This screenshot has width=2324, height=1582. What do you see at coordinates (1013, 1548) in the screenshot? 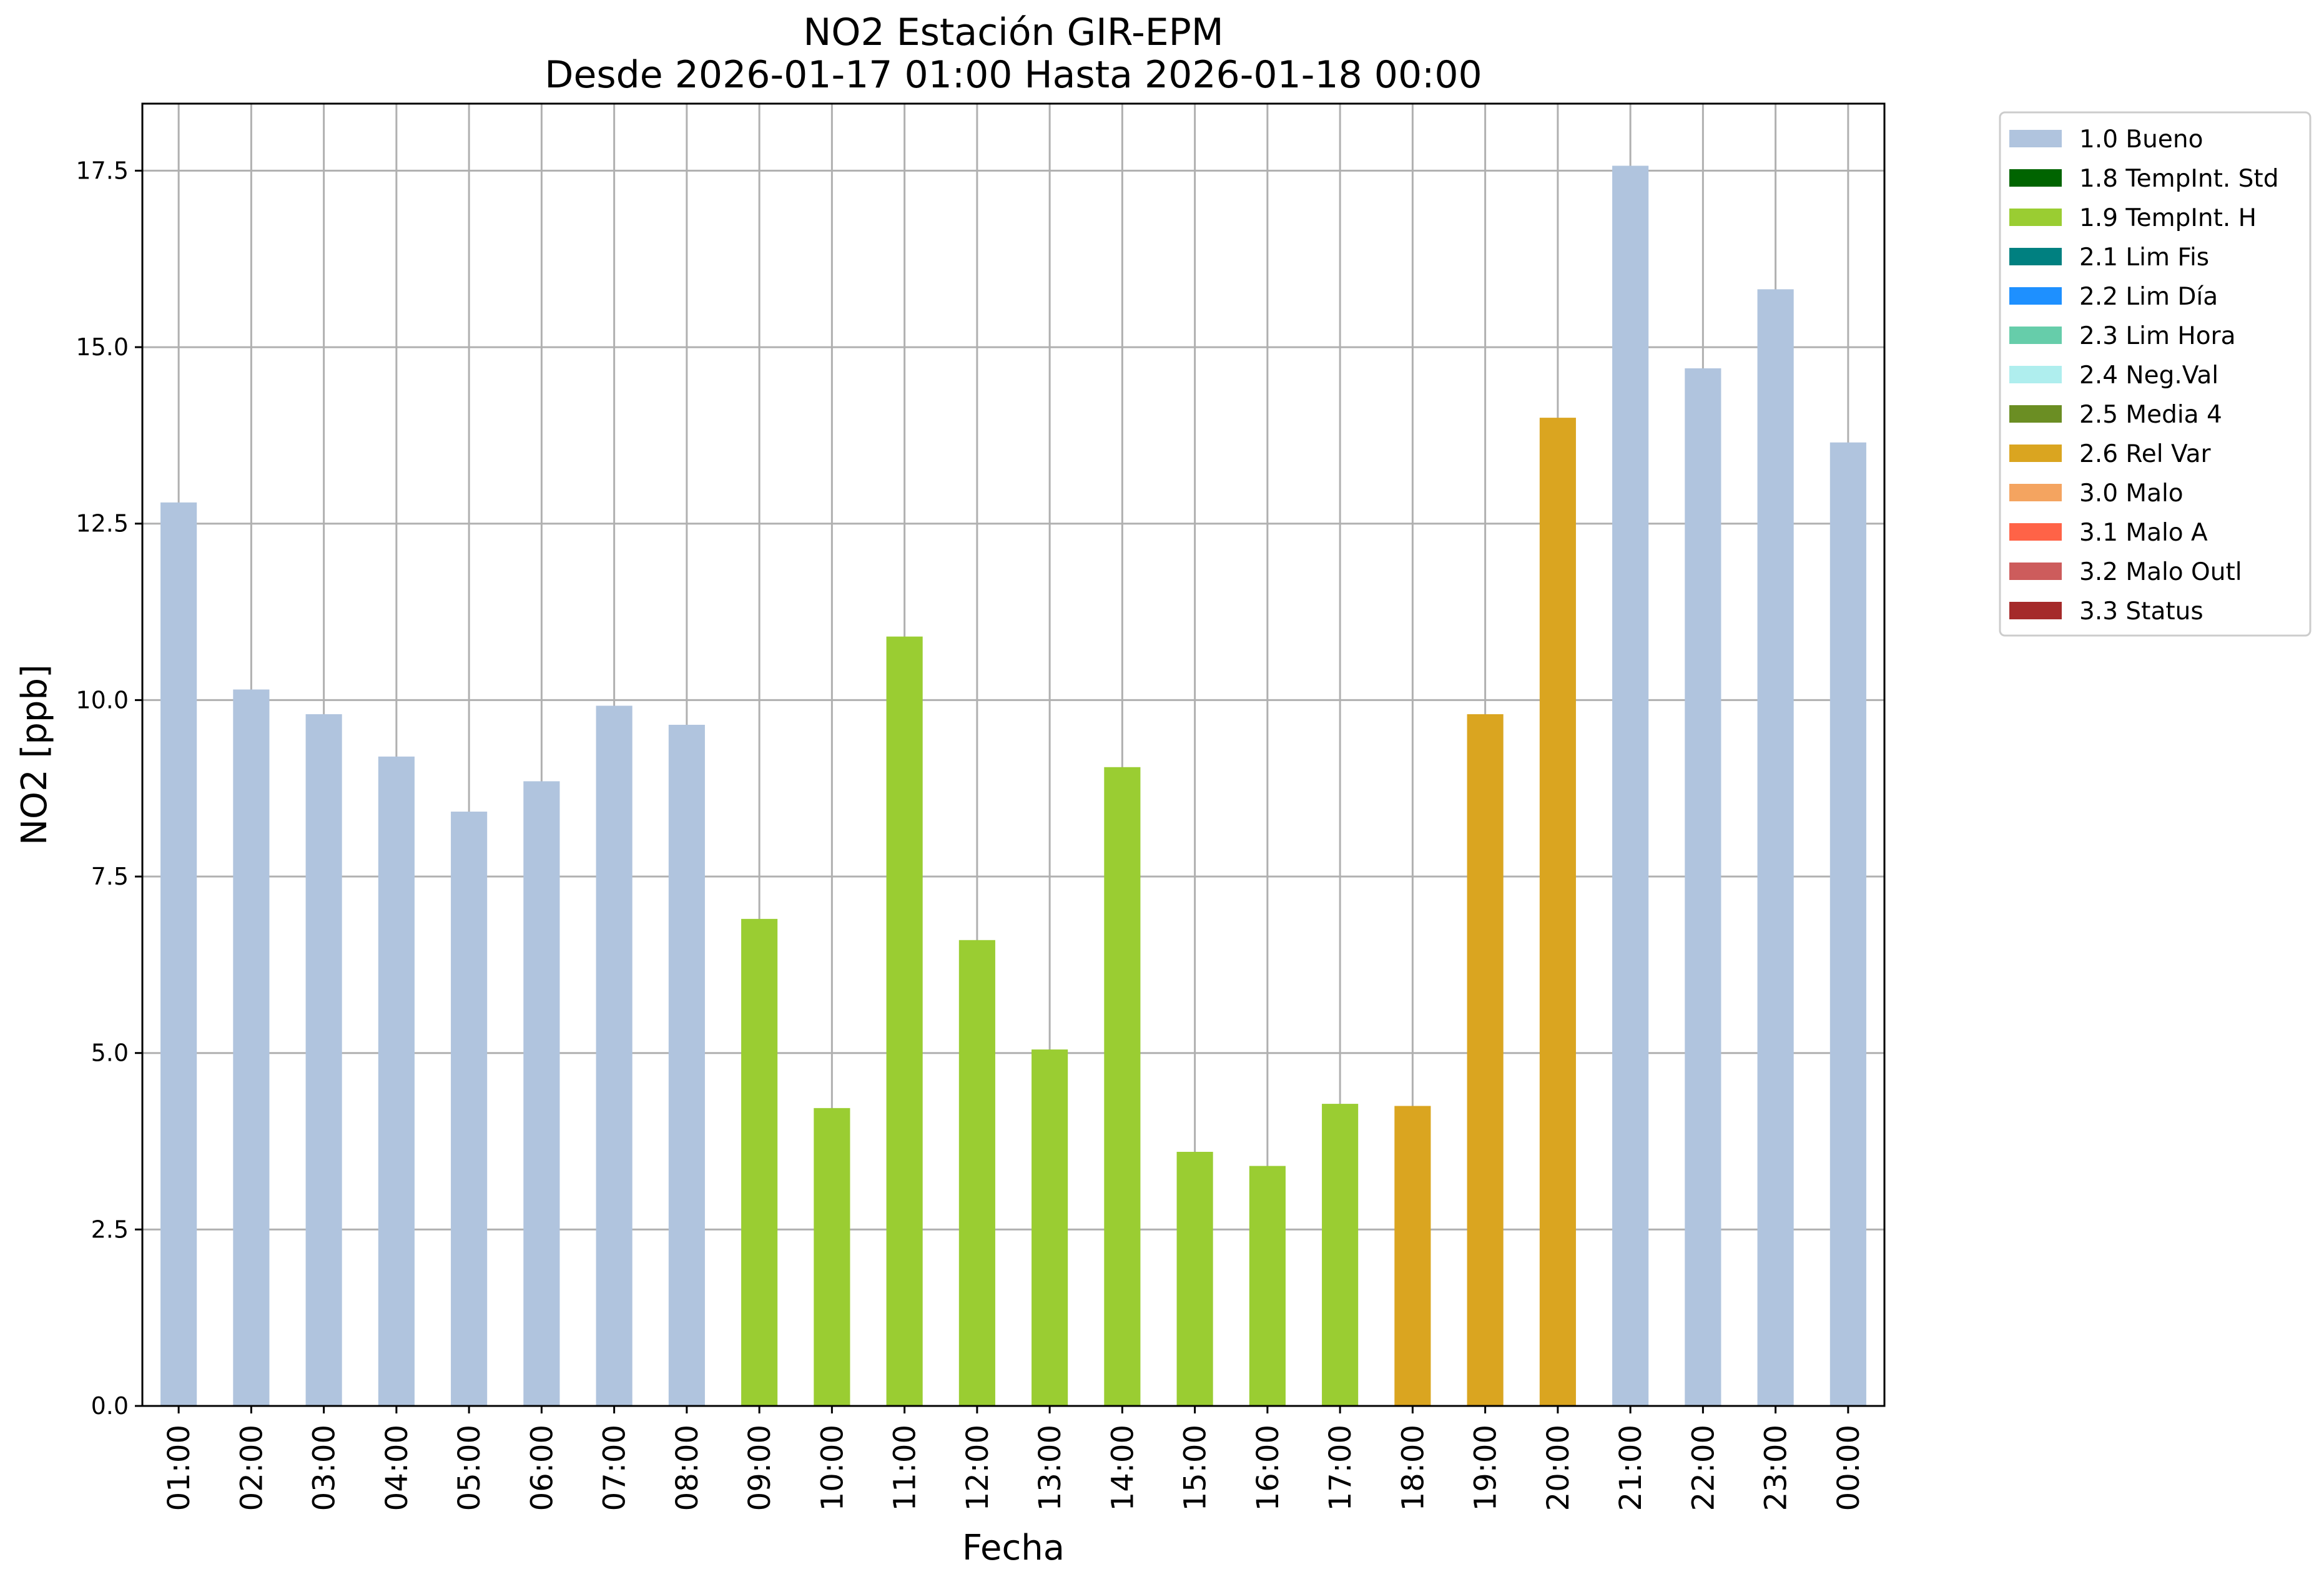
I see `x-axis-label: Fecha` at bounding box center [1013, 1548].